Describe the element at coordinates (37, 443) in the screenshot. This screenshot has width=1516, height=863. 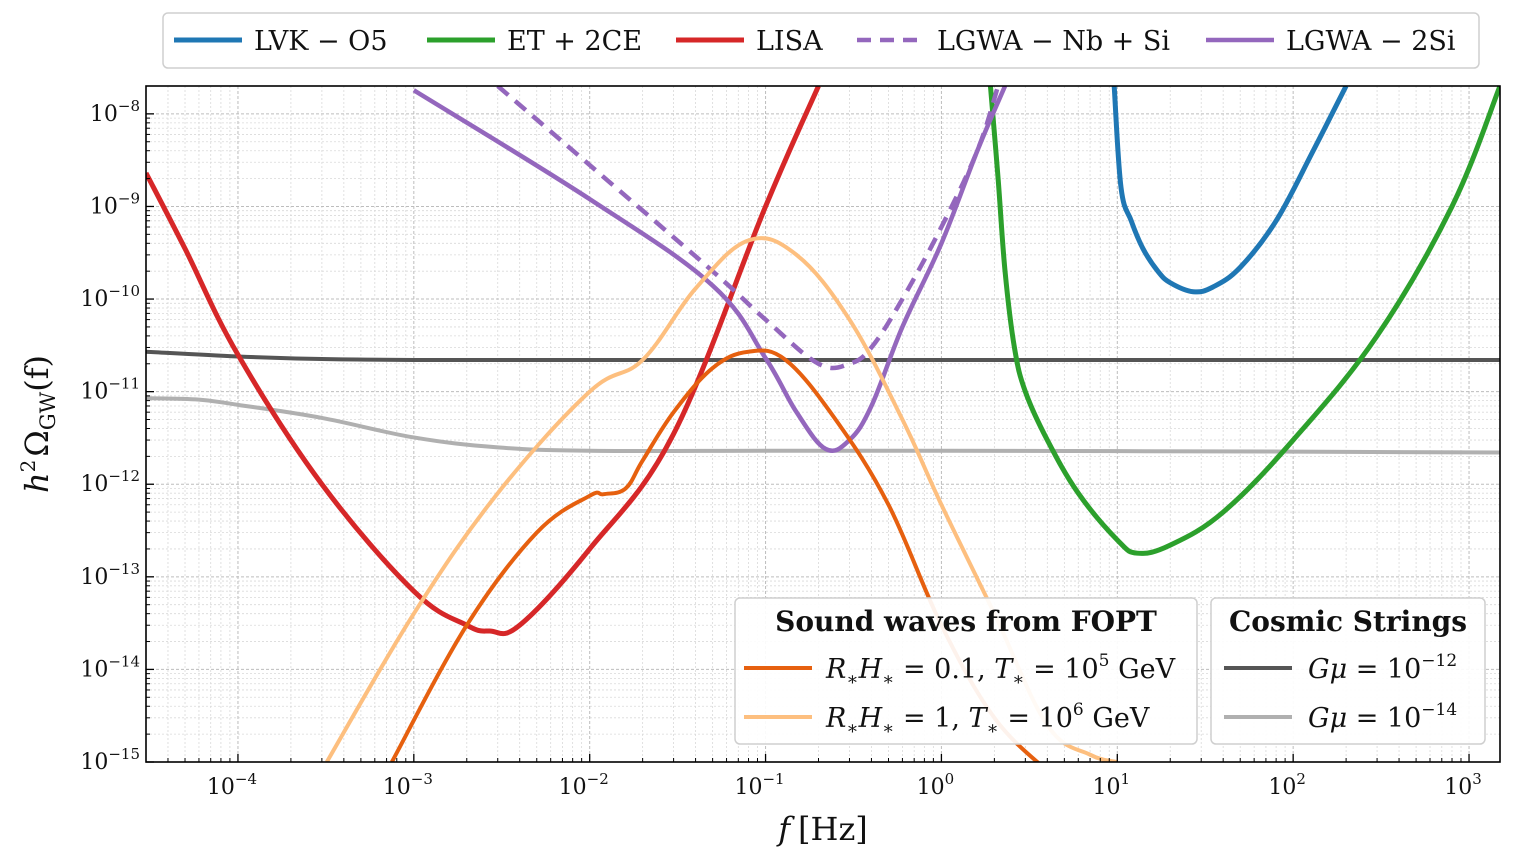
I see `y-axis-label-omega: Ω` at that location.